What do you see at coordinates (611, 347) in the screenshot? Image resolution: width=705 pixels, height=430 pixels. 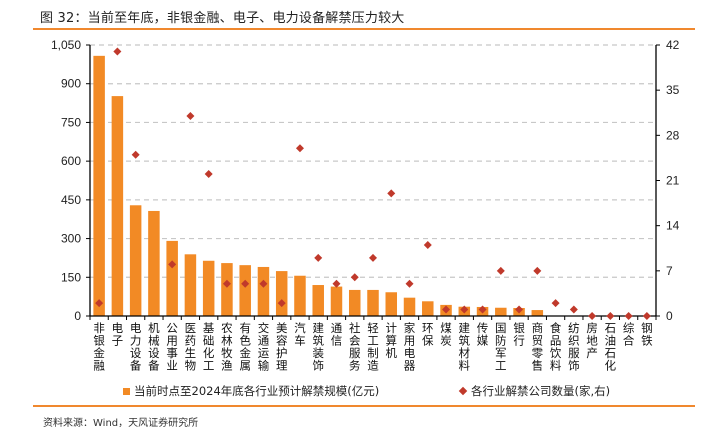 I see `x-category-label: 石油石化` at bounding box center [611, 347].